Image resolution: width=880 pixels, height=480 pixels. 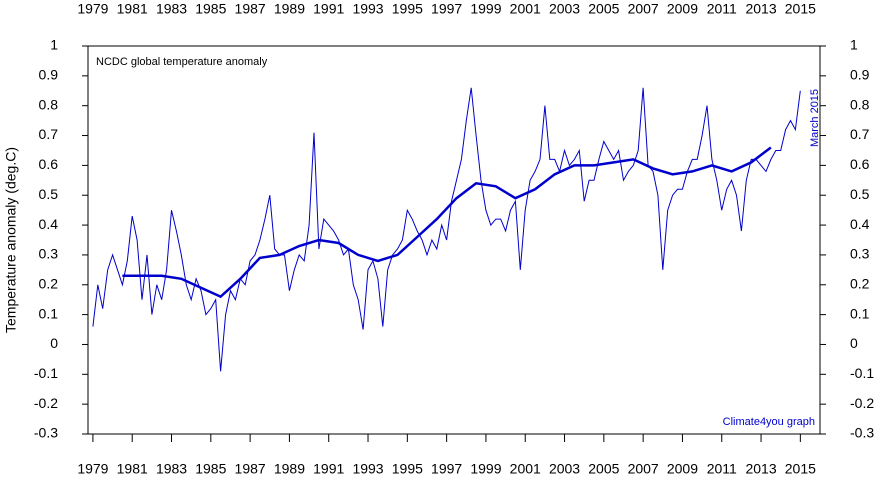 What do you see at coordinates (132, 9) in the screenshot?
I see `x-top-tick-label: 1981` at bounding box center [132, 9].